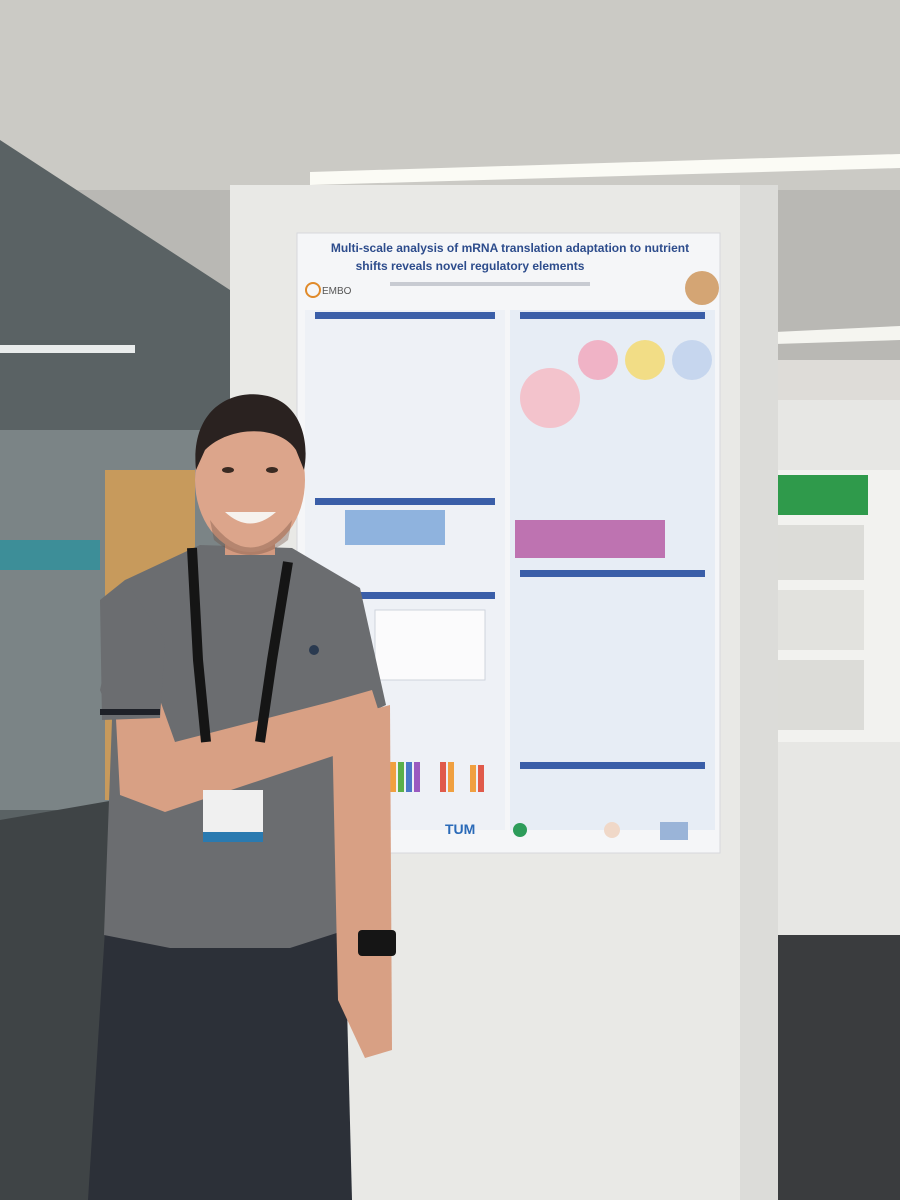  I want to click on board-shadow, so click(759, 692).